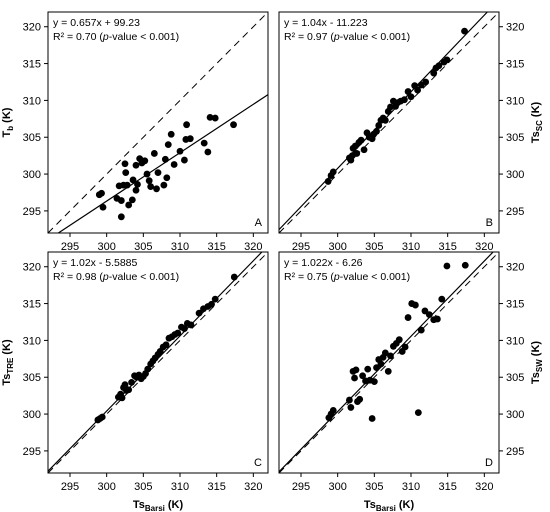 The image size is (550, 512). I want to click on panel-letter: B, so click(489, 223).